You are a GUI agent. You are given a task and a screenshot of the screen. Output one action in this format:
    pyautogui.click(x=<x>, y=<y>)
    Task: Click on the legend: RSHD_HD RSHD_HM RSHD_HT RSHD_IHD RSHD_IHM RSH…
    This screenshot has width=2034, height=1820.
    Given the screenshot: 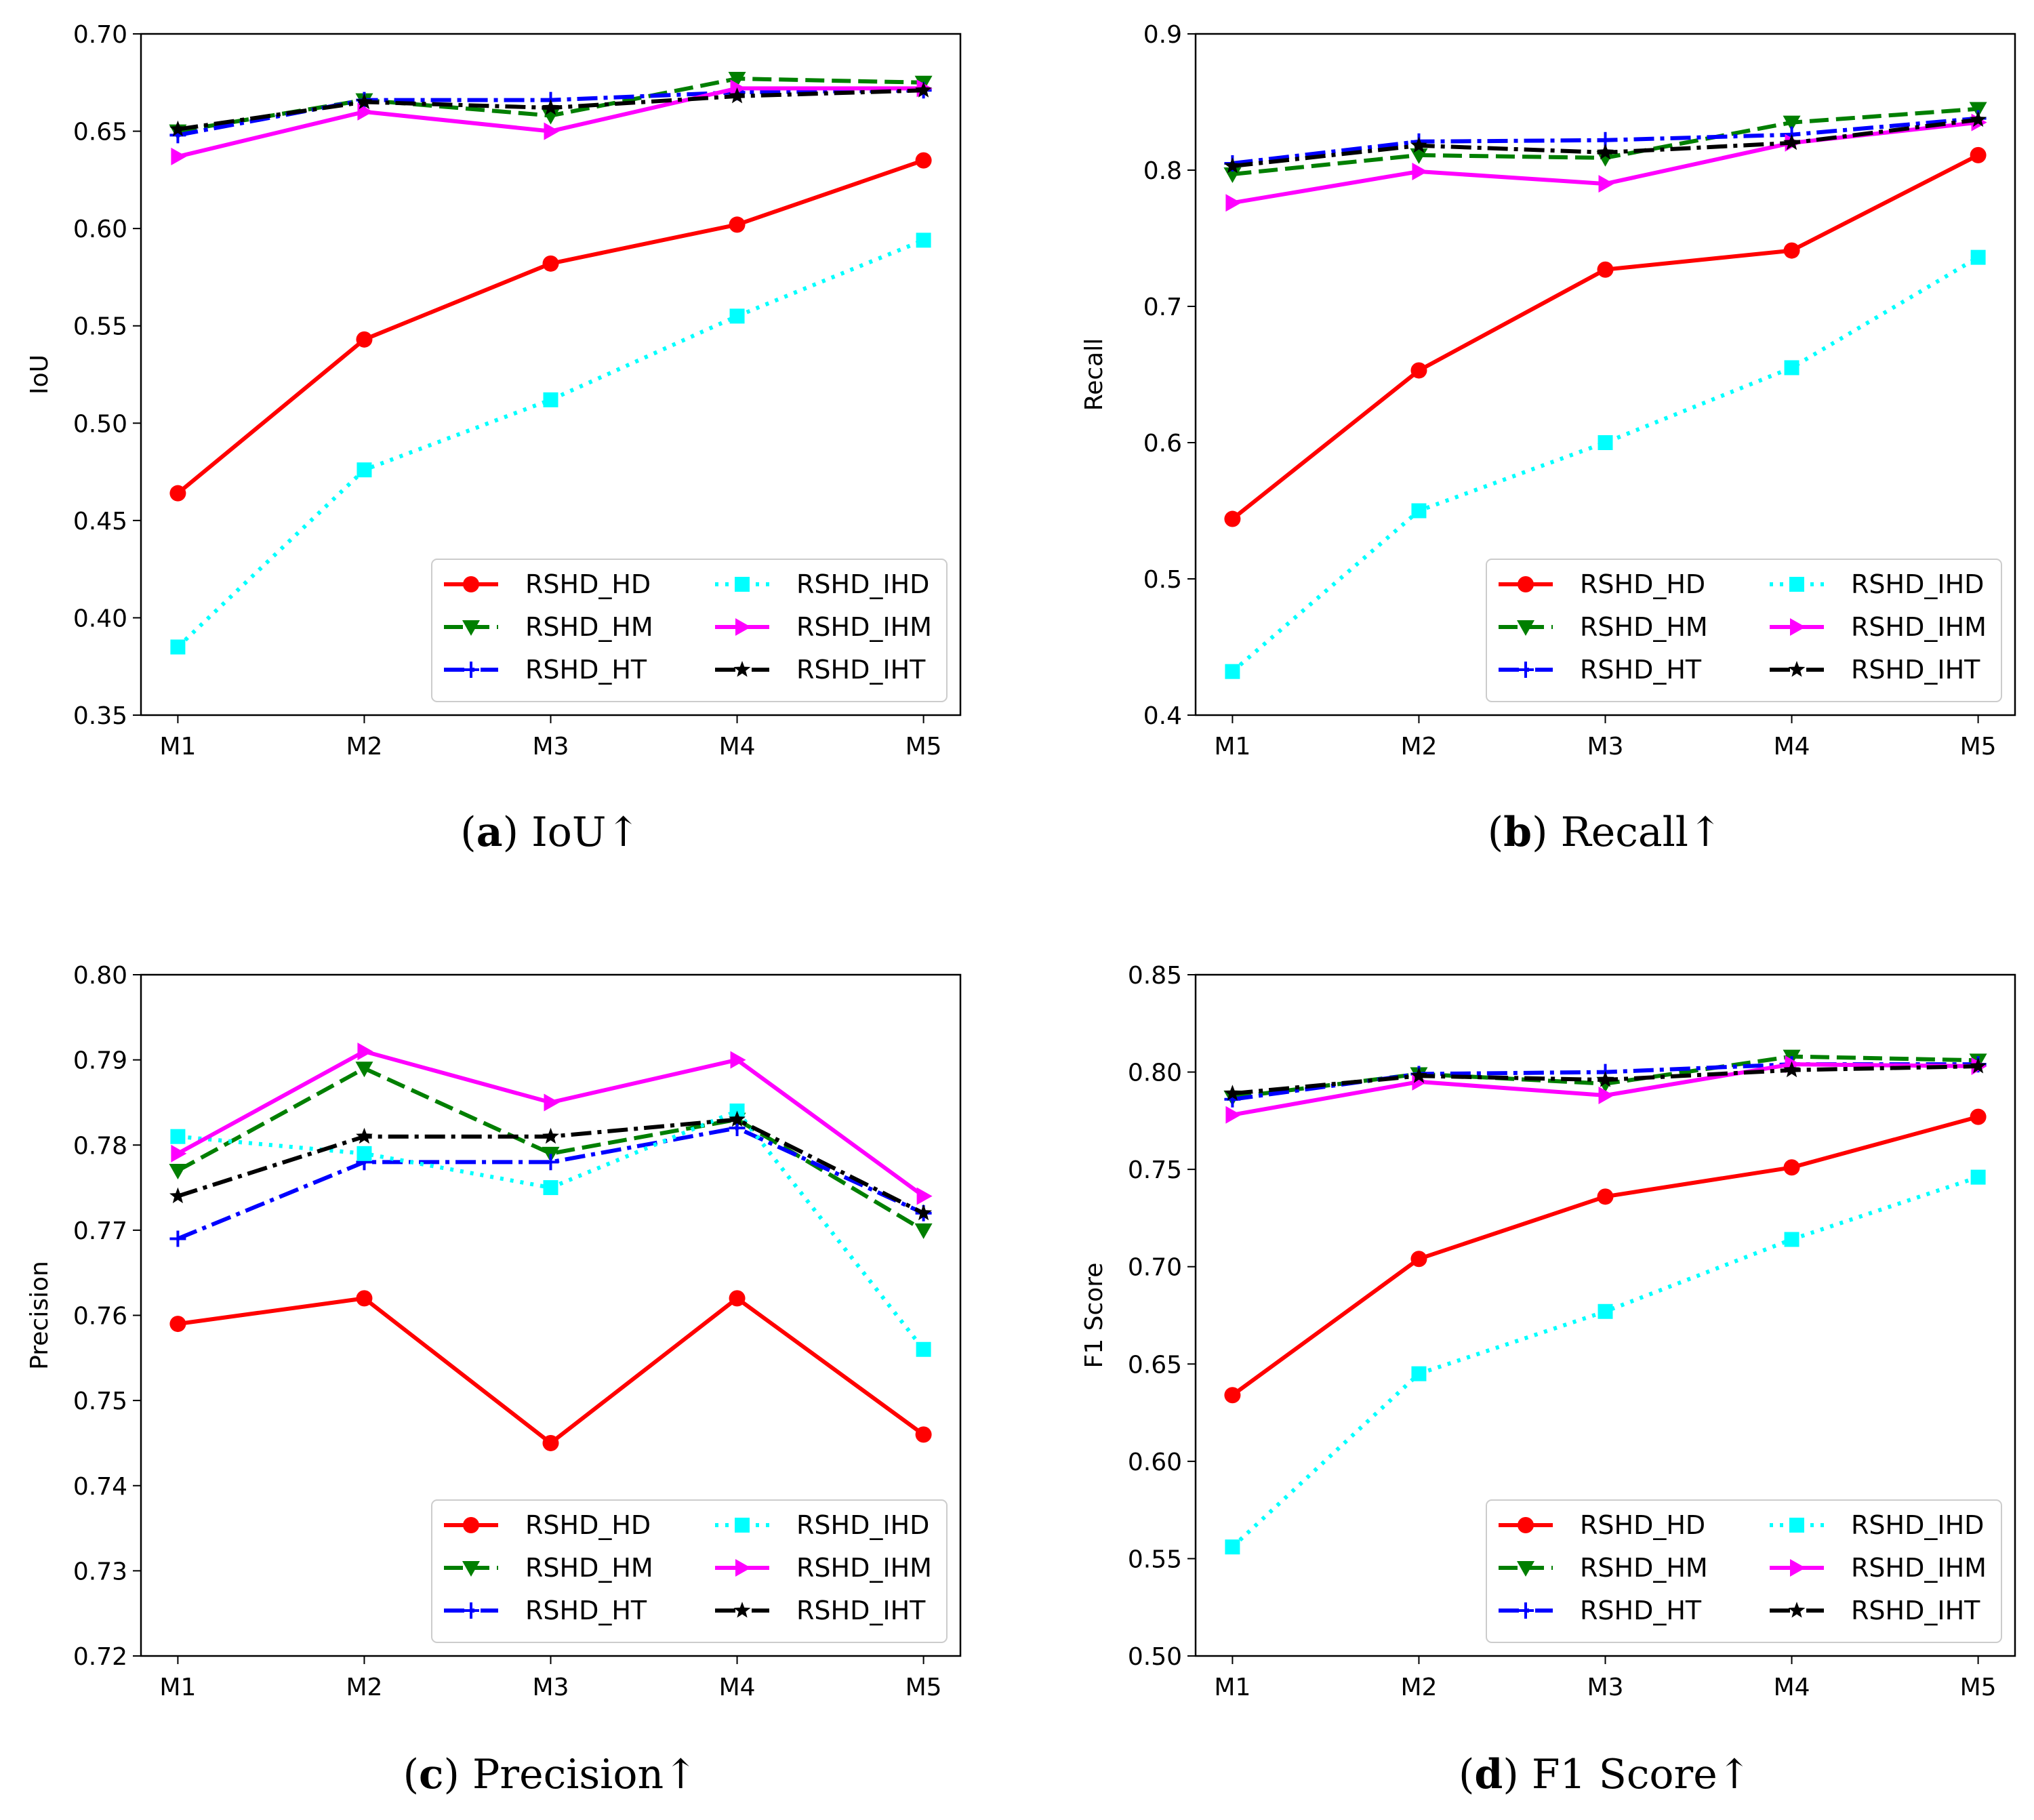 What is the action you would take?
    pyautogui.click(x=1744, y=630)
    